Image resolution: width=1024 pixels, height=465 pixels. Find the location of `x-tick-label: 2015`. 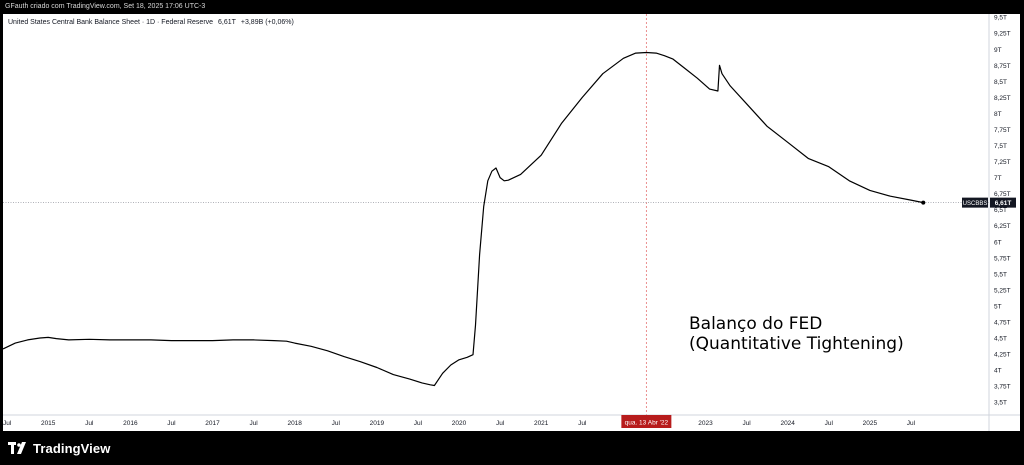

x-tick-label: 2015 is located at coordinates (48, 423).